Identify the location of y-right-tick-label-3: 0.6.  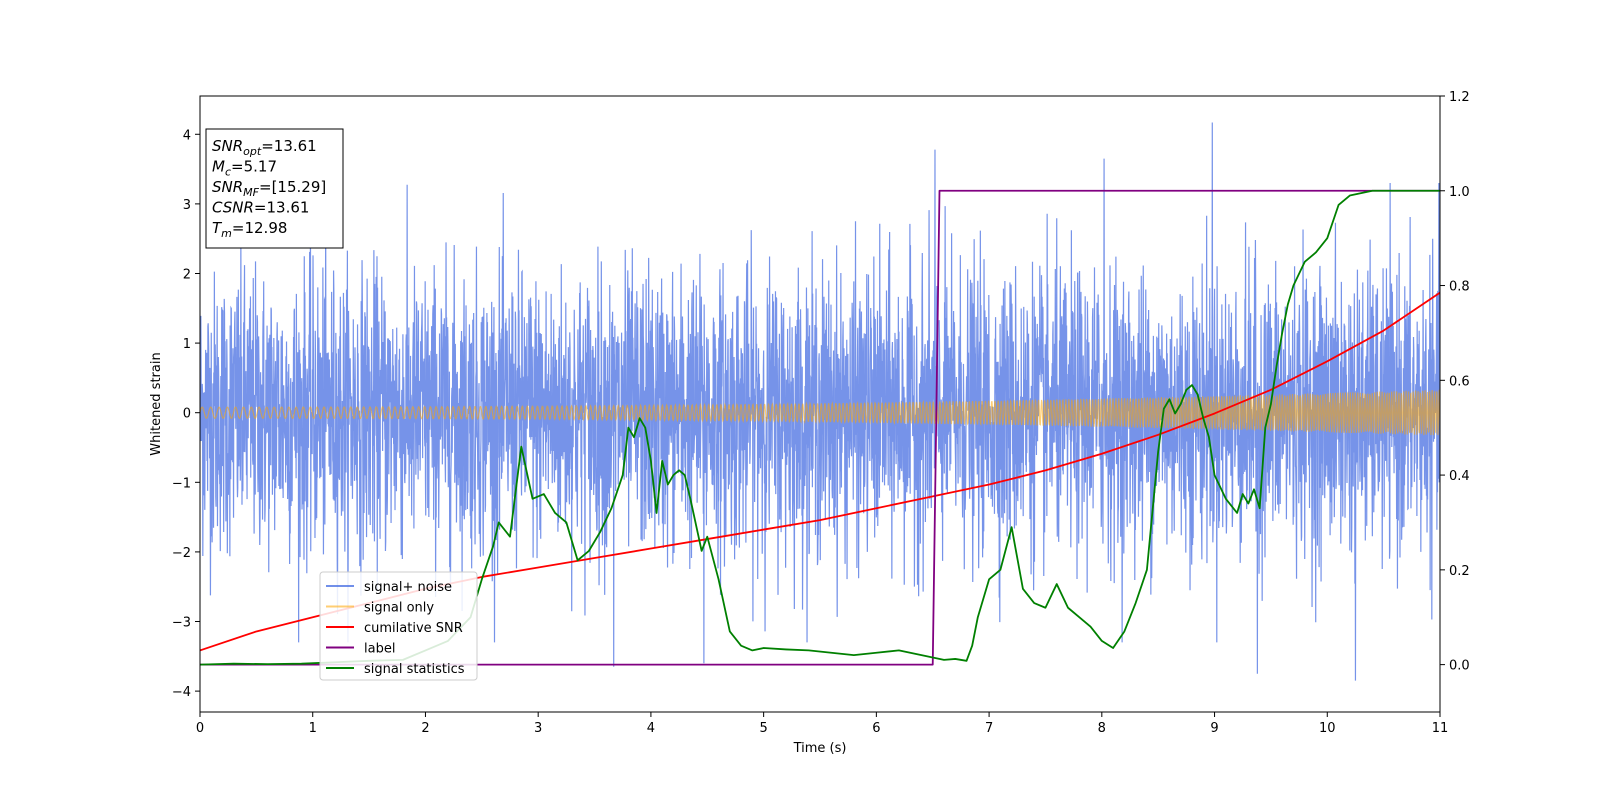
(1459, 381).